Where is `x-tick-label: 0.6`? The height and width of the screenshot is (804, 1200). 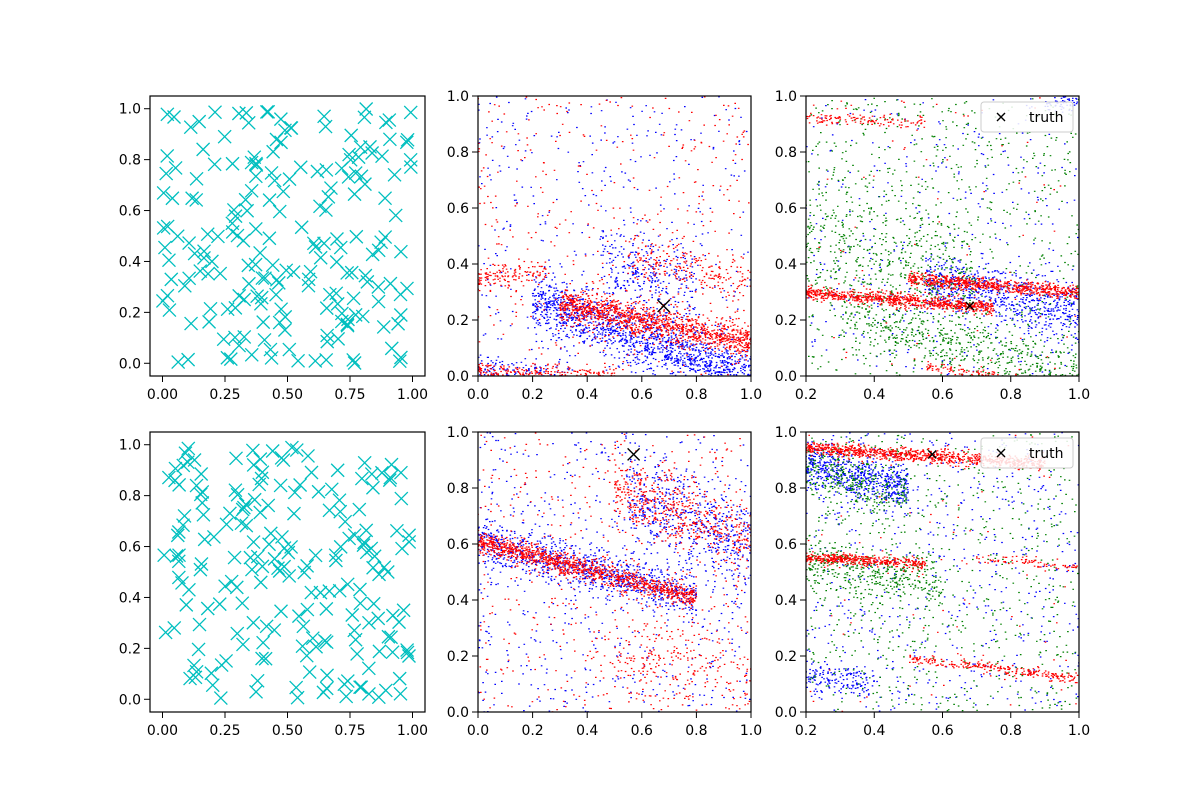 x-tick-label: 0.6 is located at coordinates (942, 731).